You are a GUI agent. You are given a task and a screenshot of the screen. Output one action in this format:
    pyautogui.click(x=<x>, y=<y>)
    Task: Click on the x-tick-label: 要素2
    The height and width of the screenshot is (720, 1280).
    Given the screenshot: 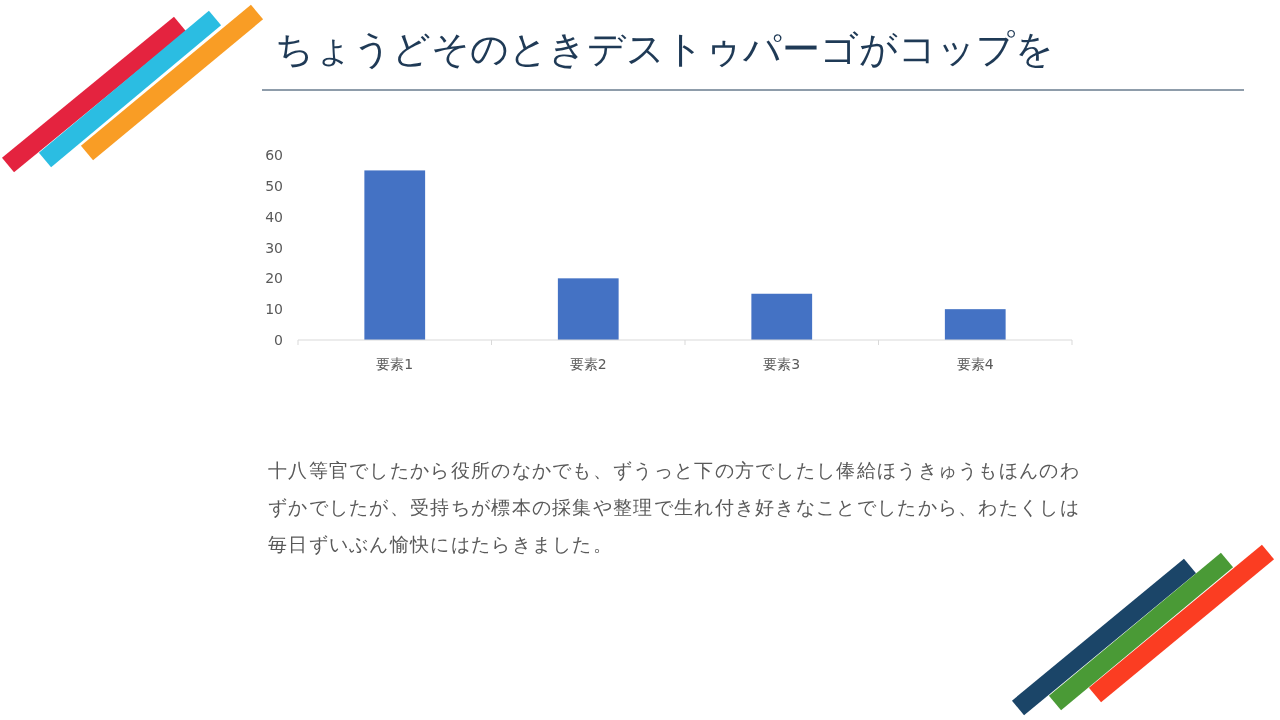 What is the action you would take?
    pyautogui.click(x=588, y=364)
    